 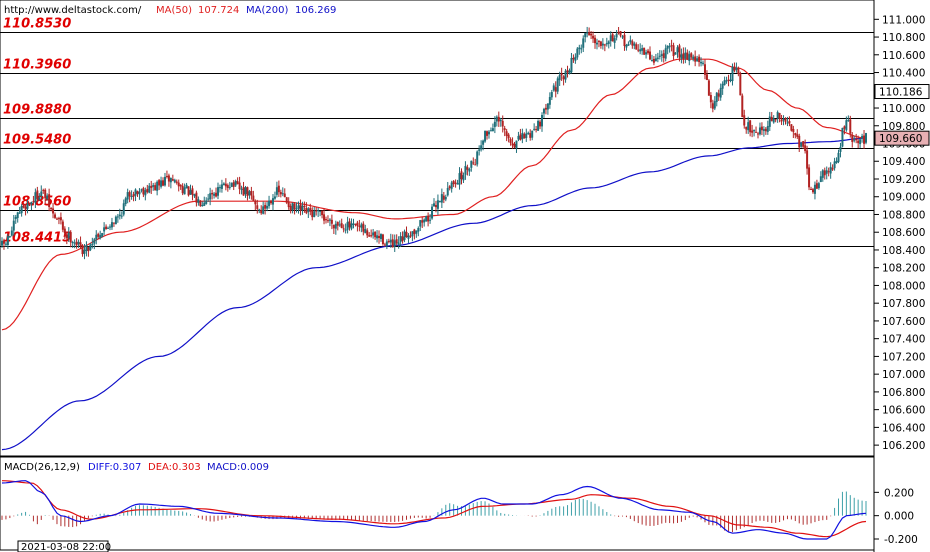 I want to click on y-tick-label: 108.800, so click(x=903, y=215).